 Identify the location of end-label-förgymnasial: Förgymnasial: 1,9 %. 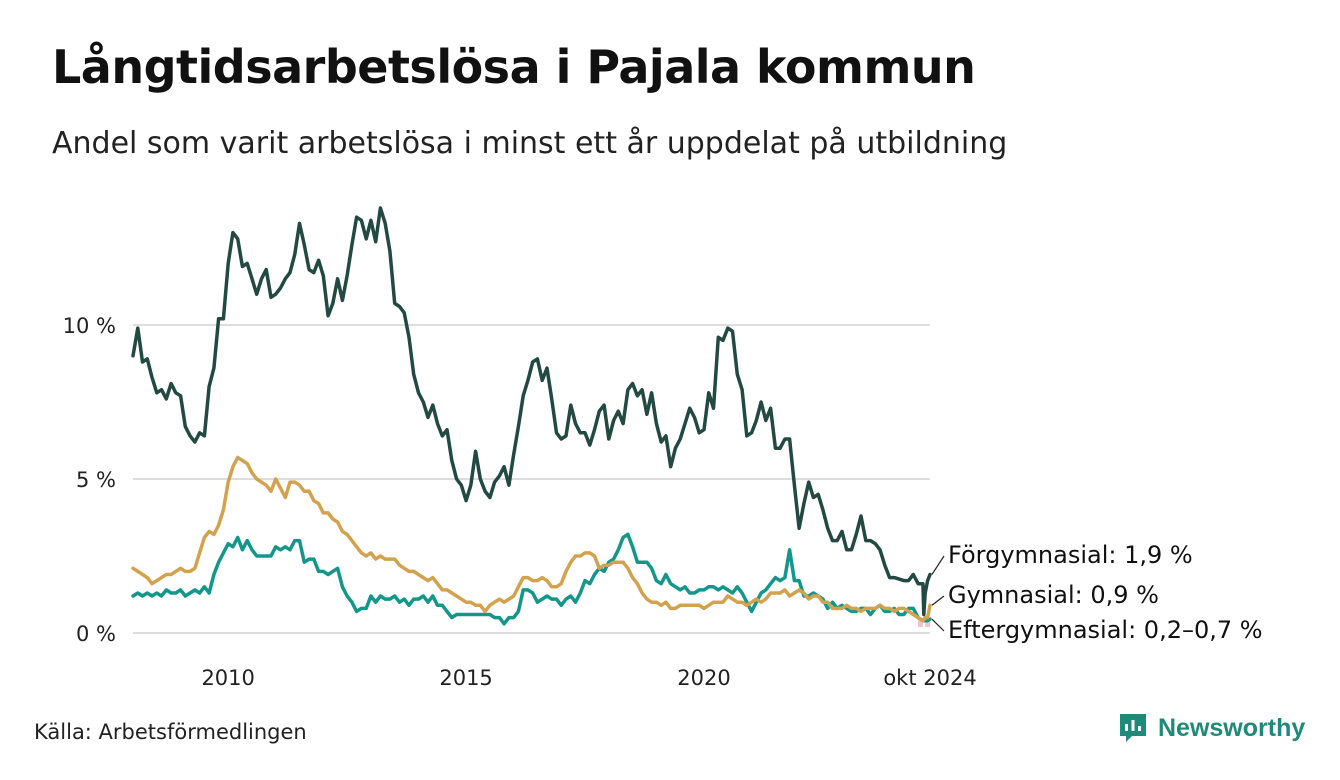
(1070, 555).